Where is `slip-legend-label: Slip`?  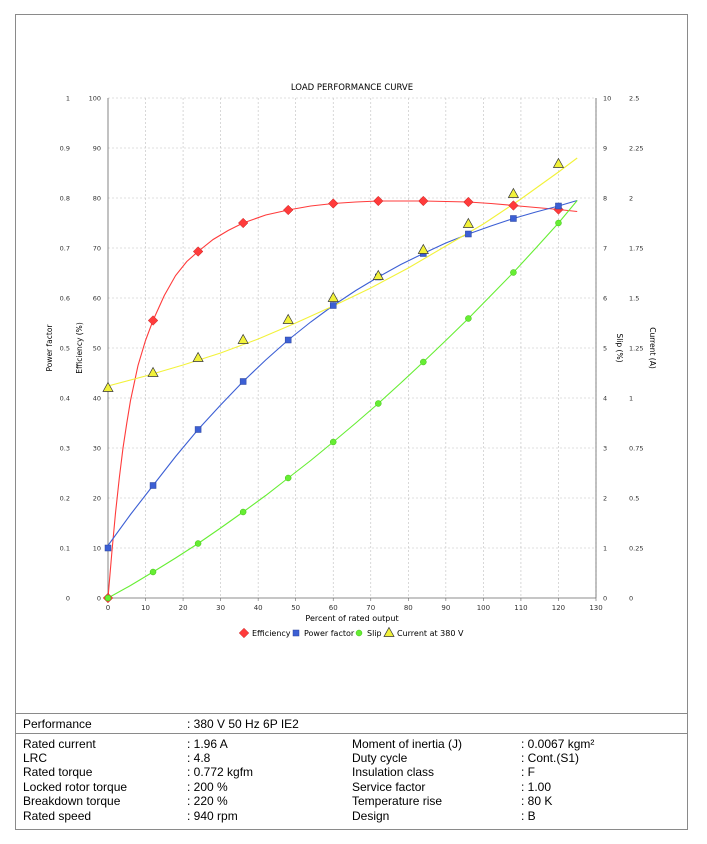 slip-legend-label: Slip is located at coordinates (374, 633).